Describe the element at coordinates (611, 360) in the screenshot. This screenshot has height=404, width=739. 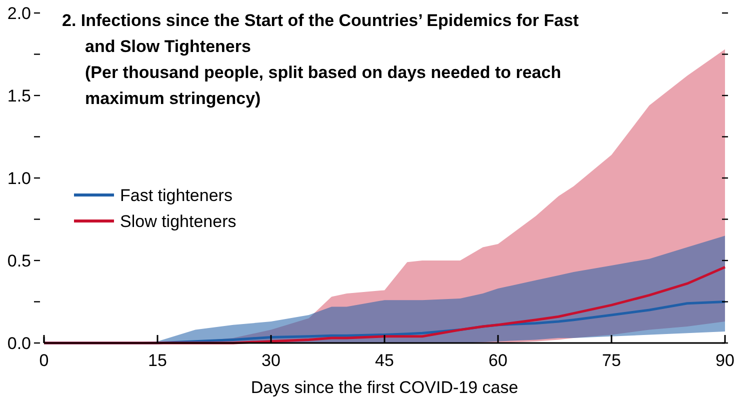
I see `x-tick-label: 75` at that location.